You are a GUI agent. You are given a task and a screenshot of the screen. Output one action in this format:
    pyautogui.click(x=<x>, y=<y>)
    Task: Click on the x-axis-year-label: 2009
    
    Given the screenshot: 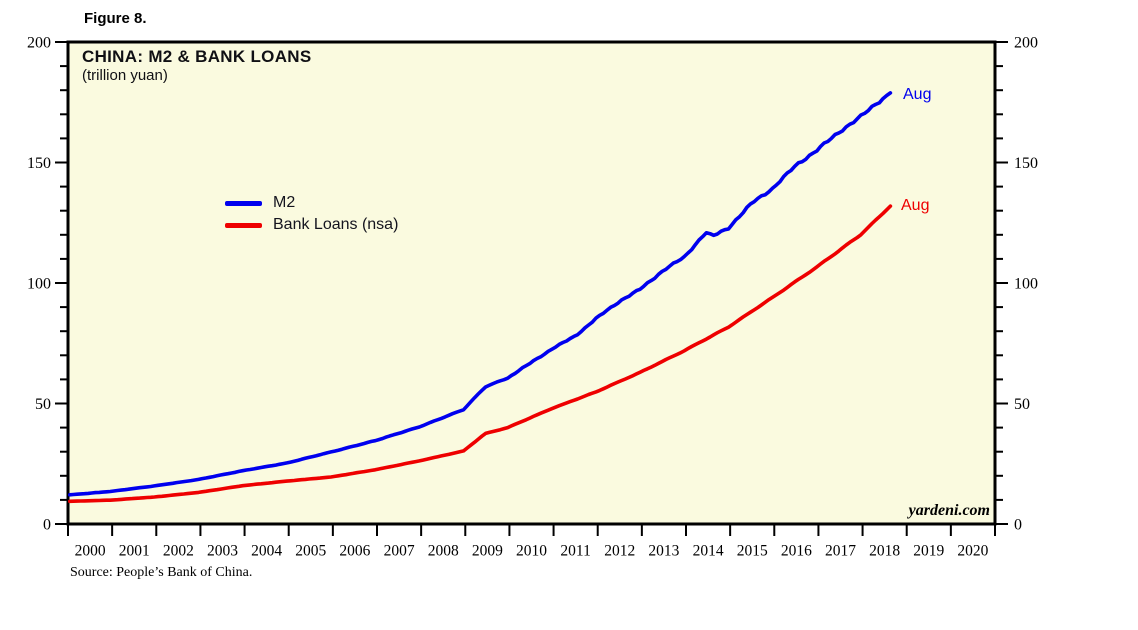 What is the action you would take?
    pyautogui.click(x=487, y=550)
    